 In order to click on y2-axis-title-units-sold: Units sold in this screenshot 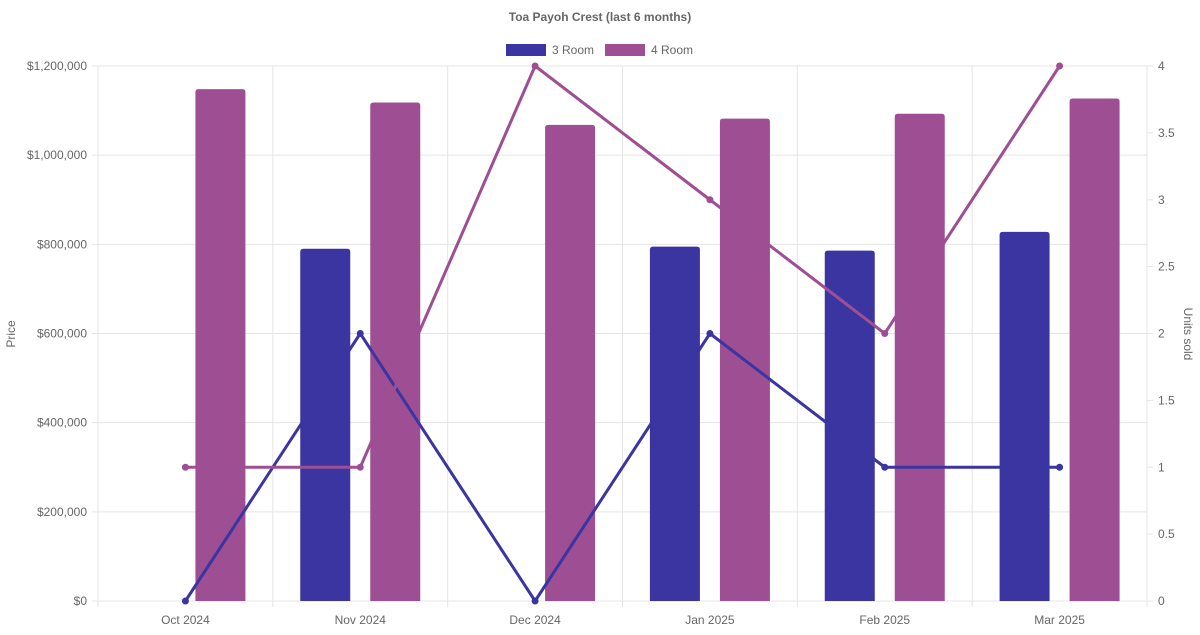, I will do `click(1188, 334)`.